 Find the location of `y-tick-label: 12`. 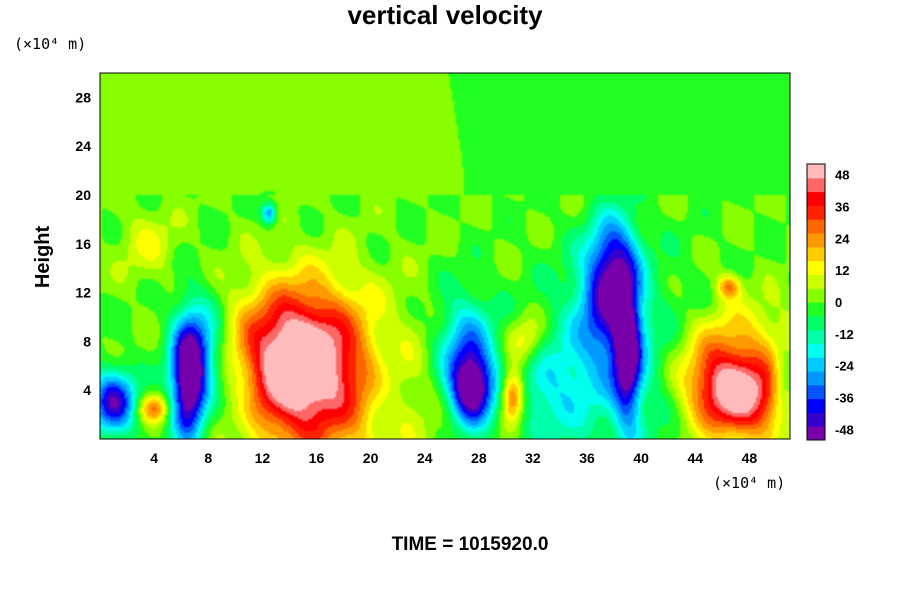

y-tick-label: 12 is located at coordinates (83, 293).